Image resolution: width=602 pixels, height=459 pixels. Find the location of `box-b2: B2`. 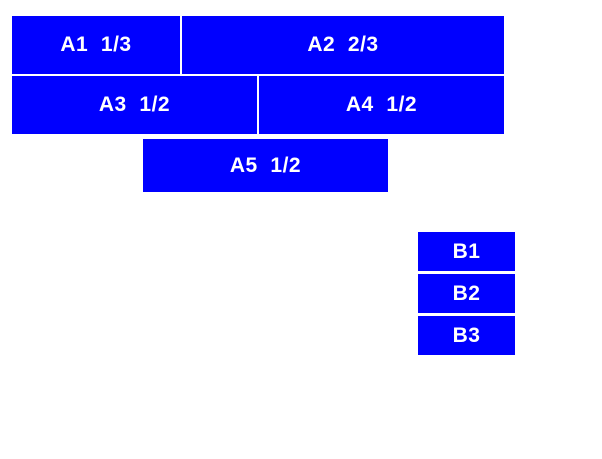

box-b2: B2 is located at coordinates (466, 293).